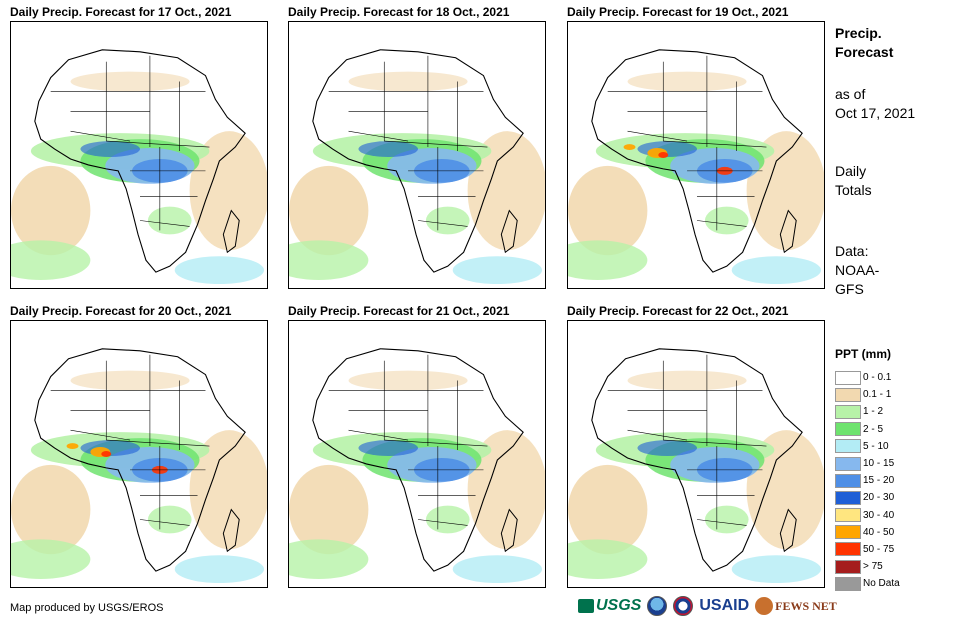 The width and height of the screenshot is (967, 626). What do you see at coordinates (881, 584) in the screenshot?
I see `legend-label: No Data` at bounding box center [881, 584].